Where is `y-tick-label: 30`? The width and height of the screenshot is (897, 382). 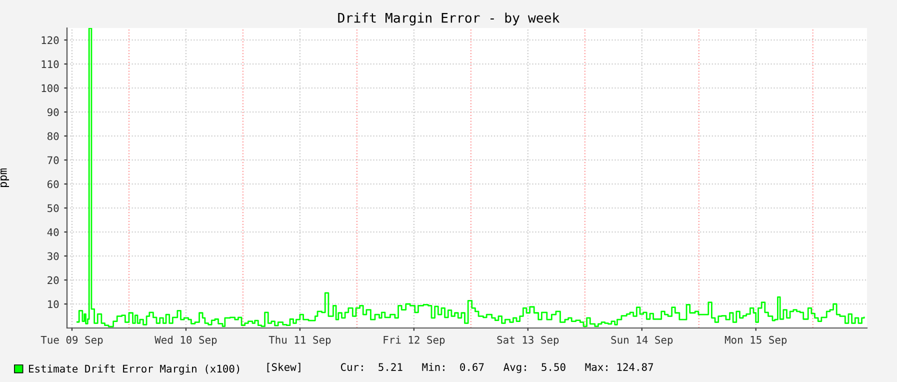
y-tick-label: 30 is located at coordinates (53, 256).